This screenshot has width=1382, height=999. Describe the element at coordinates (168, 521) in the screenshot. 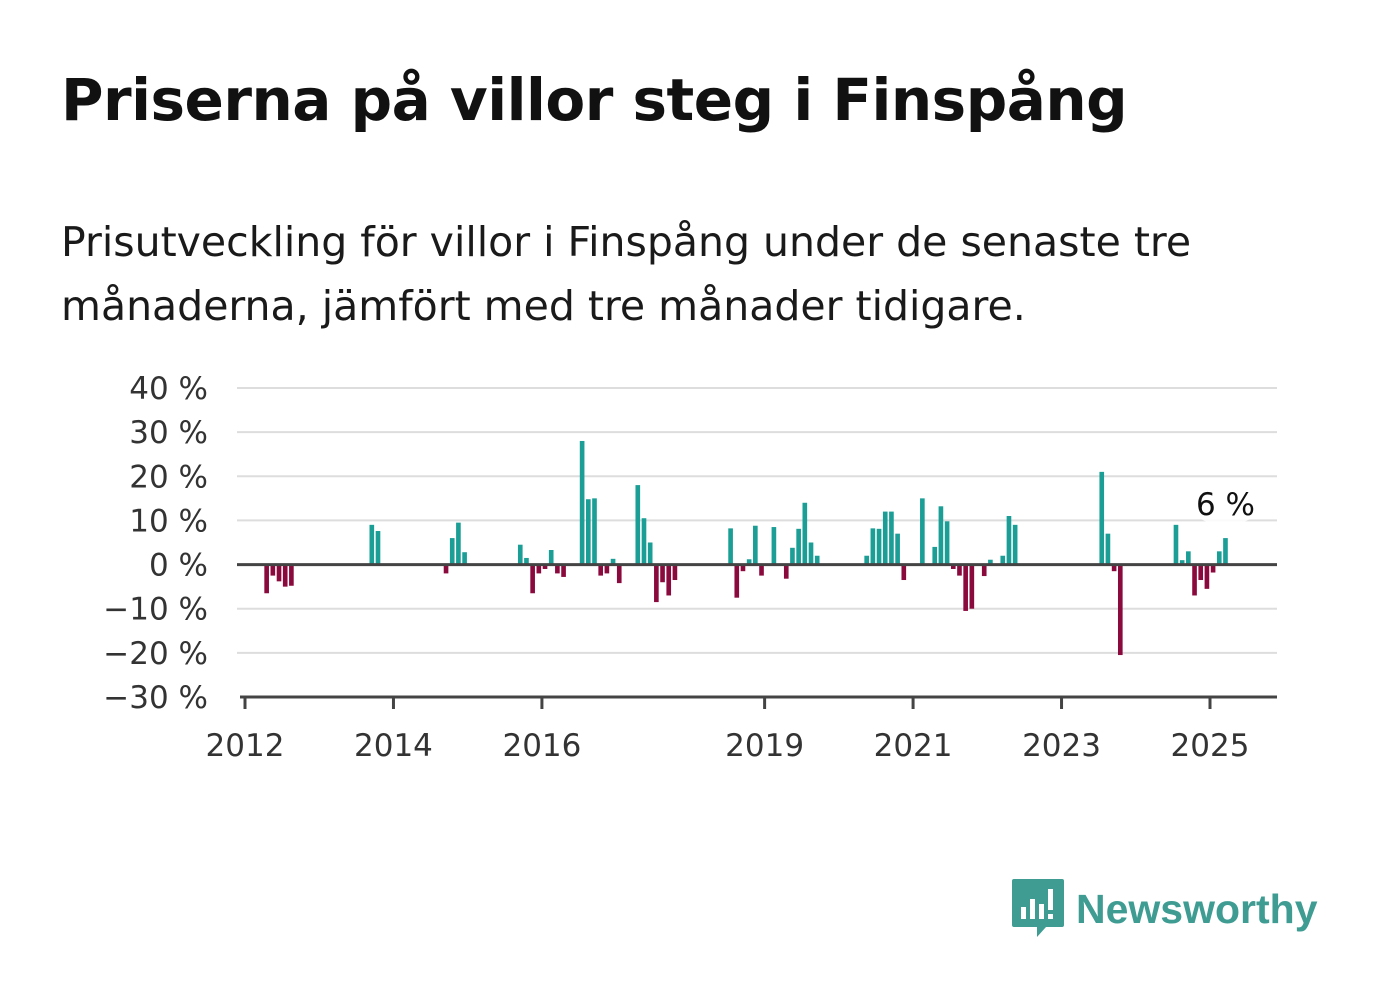

I see `y-tick-label: 10 %` at that location.